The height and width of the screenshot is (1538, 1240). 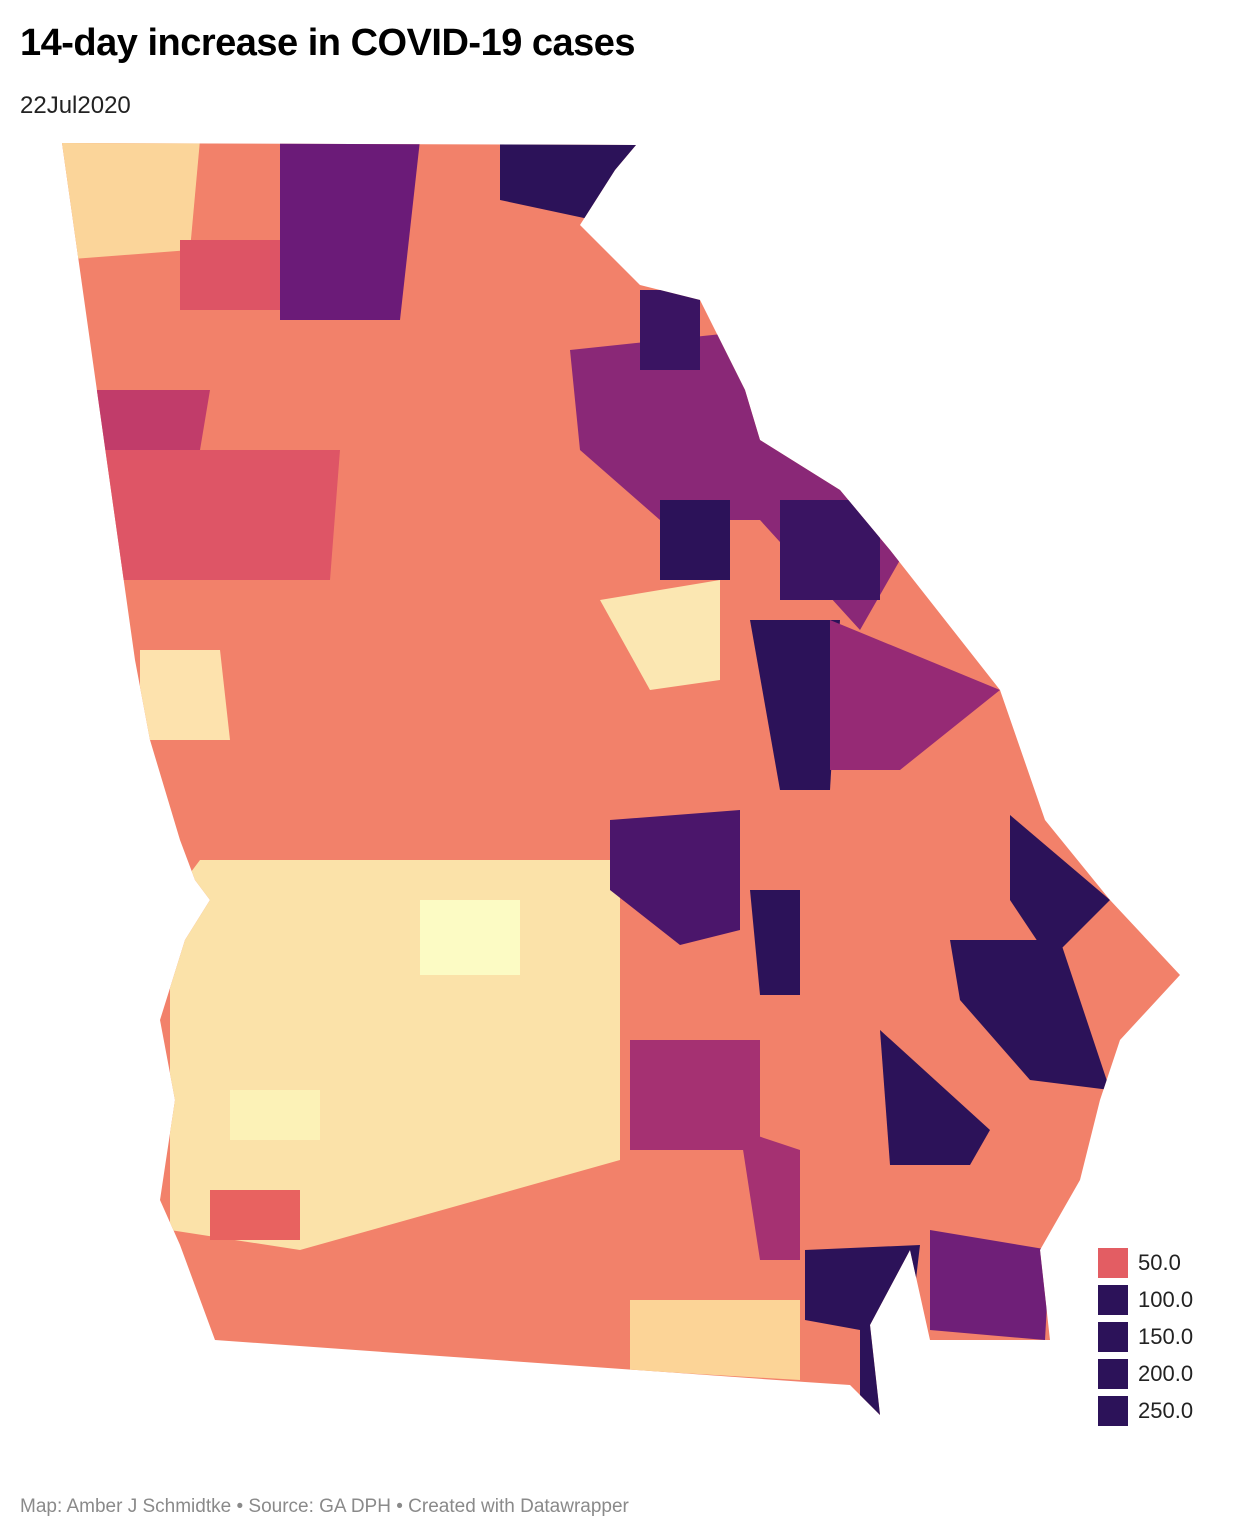 I want to click on legend-label: 50.0, so click(x=1159, y=1262).